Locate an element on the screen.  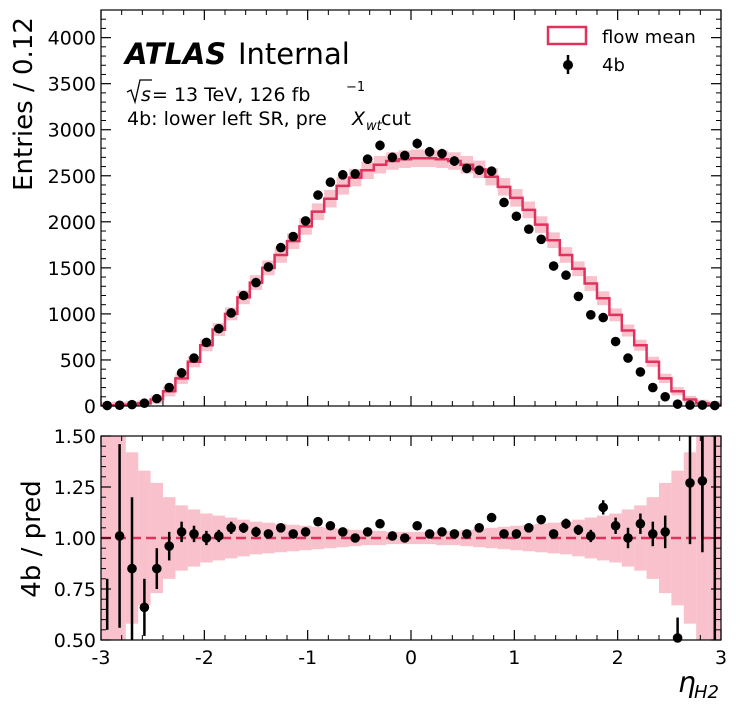
region-suffix: cut is located at coordinates (396, 119).